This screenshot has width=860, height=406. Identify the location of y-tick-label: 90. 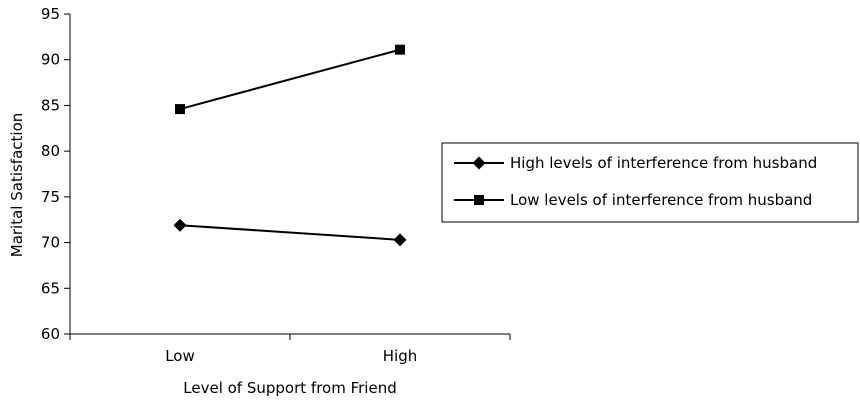
(50, 60).